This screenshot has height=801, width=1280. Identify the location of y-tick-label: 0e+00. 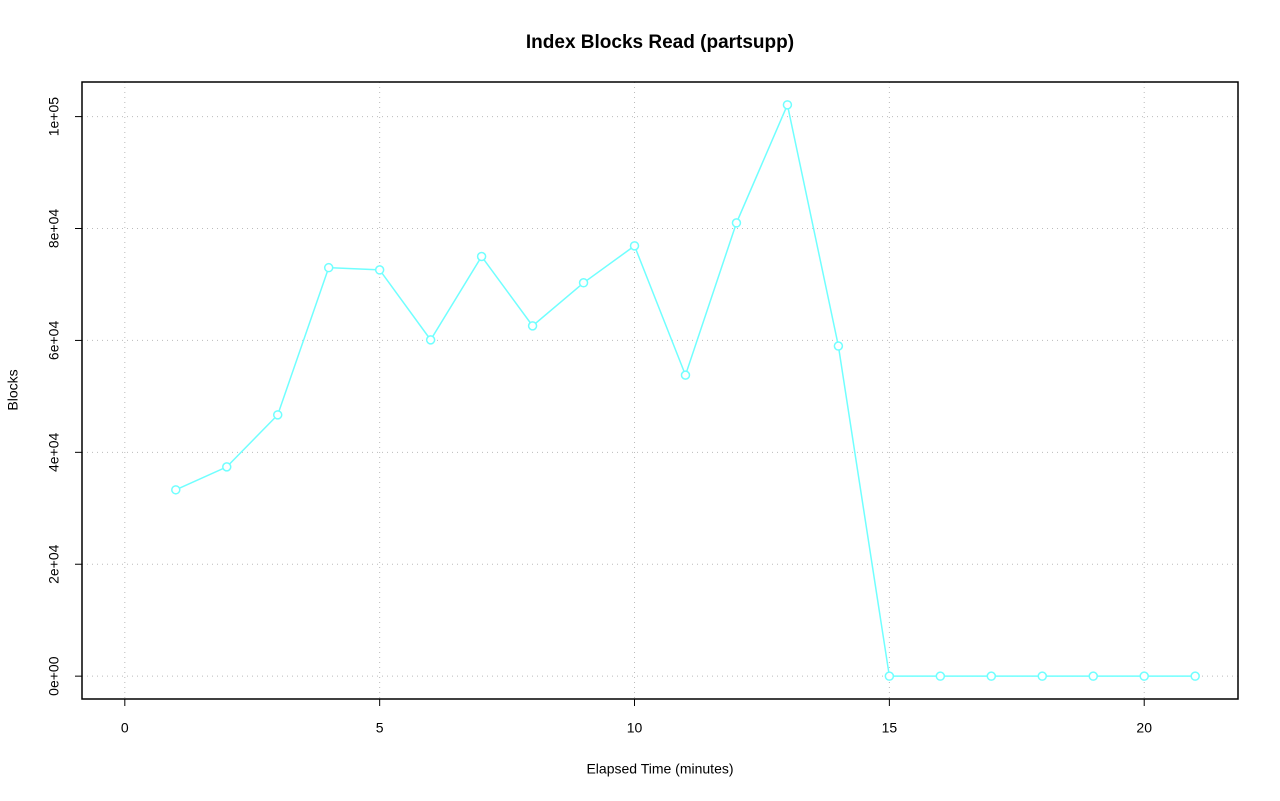
(54, 676).